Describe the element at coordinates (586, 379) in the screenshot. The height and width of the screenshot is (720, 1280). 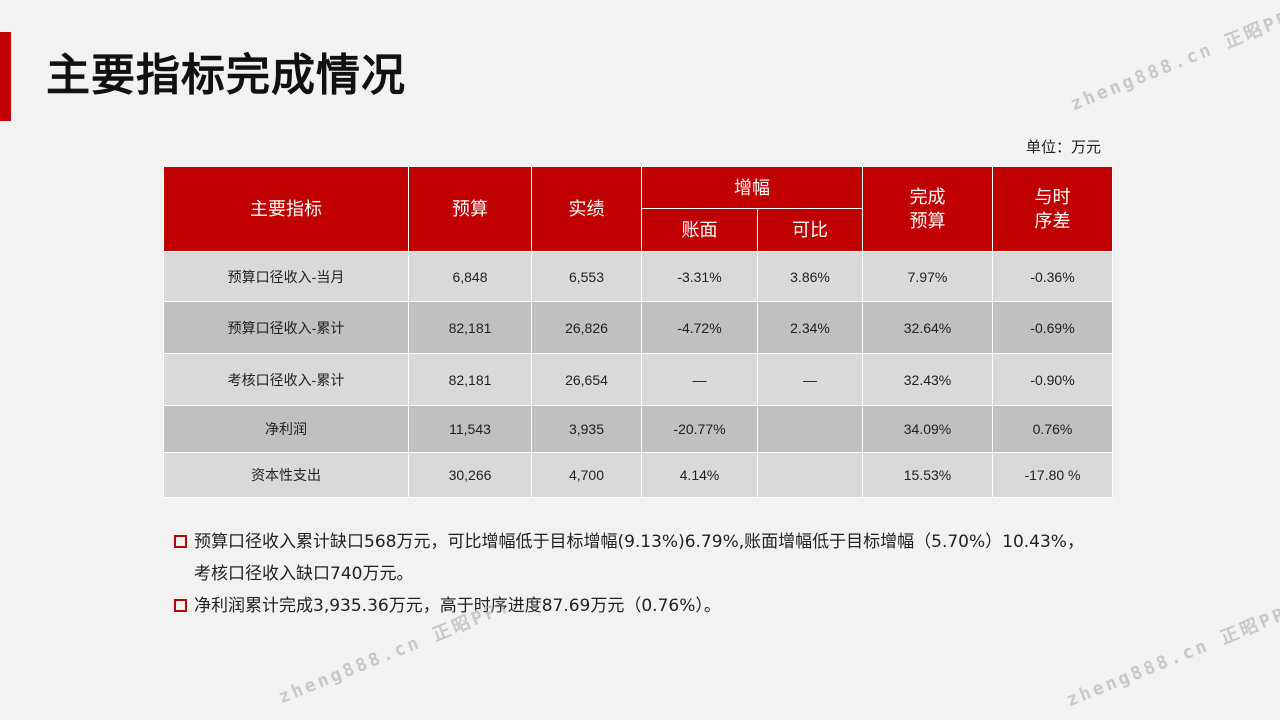
I see `cell-actual: 26,654` at that location.